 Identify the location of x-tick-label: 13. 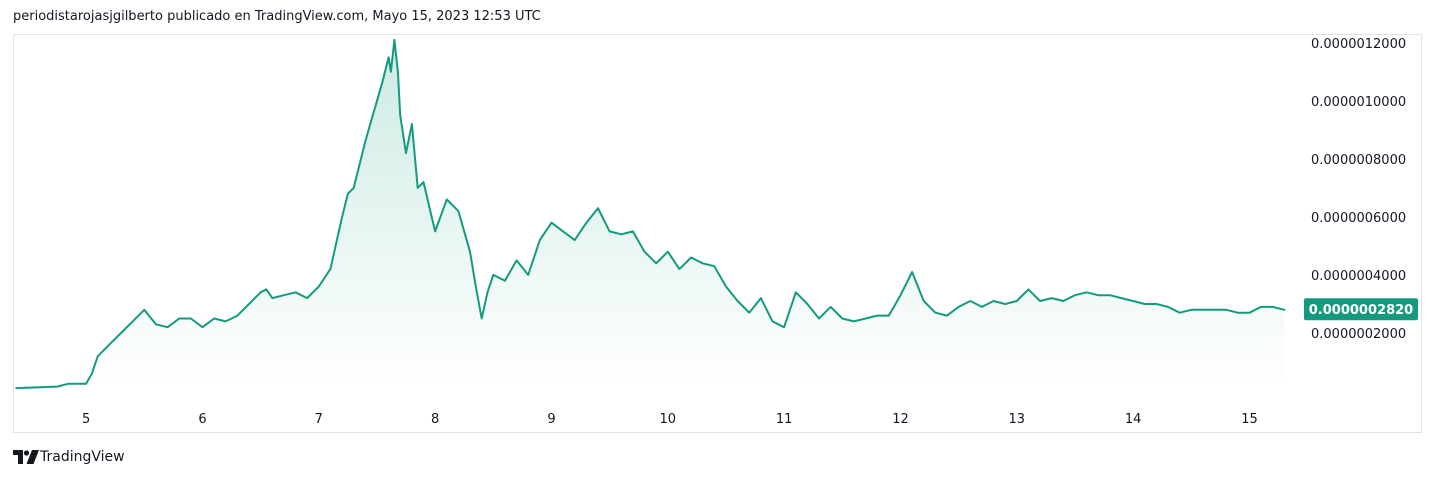
(1017, 419).